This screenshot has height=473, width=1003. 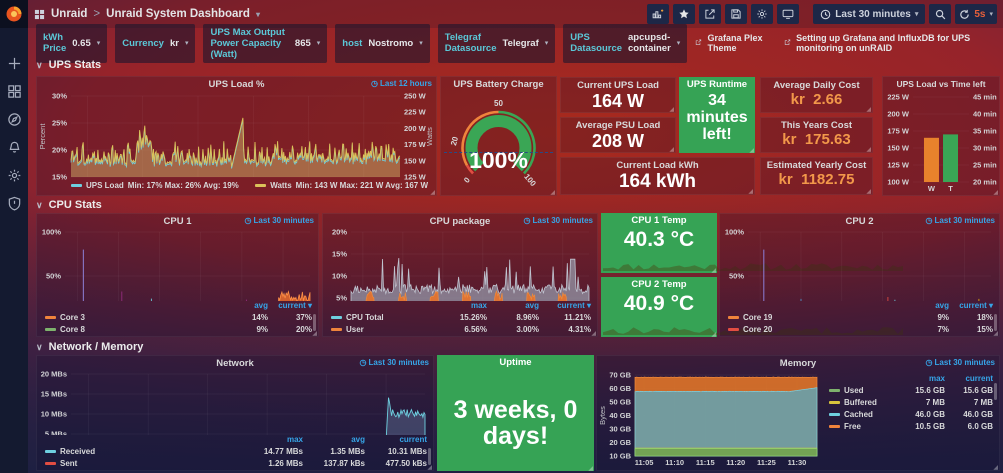 What do you see at coordinates (859, 264) in the screenshot?
I see `cpu2-chart: 100% 50% 0% 11:05 11:10 11:15 11:20 11:25 11:30` at bounding box center [859, 264].